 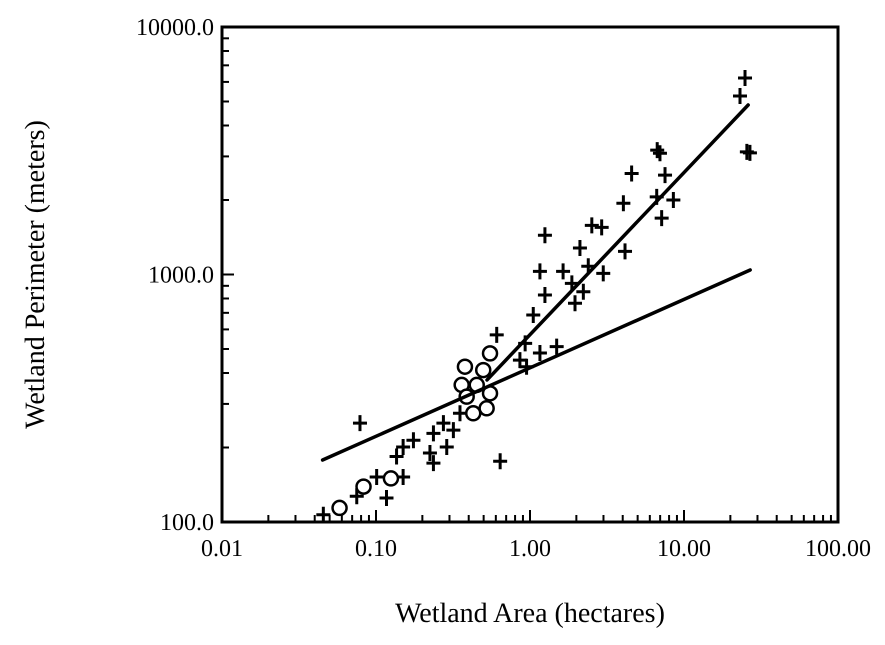 I want to click on x-tick-label: 1.00, so click(x=530, y=549).